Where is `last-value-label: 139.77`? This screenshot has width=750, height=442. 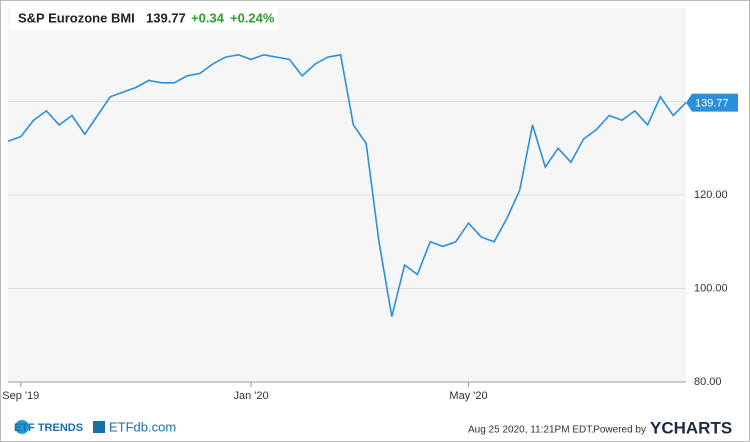
last-value-label: 139.77 is located at coordinates (712, 103).